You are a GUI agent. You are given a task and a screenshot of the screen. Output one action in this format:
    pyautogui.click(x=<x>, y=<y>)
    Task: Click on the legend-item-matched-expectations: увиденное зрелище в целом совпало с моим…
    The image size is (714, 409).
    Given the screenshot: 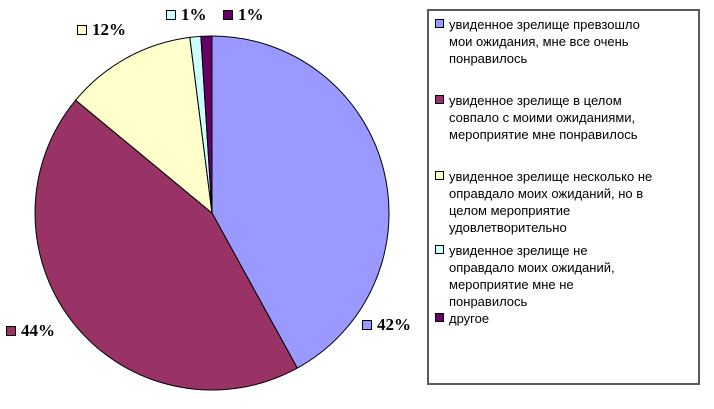 What is the action you would take?
    pyautogui.click(x=564, y=117)
    